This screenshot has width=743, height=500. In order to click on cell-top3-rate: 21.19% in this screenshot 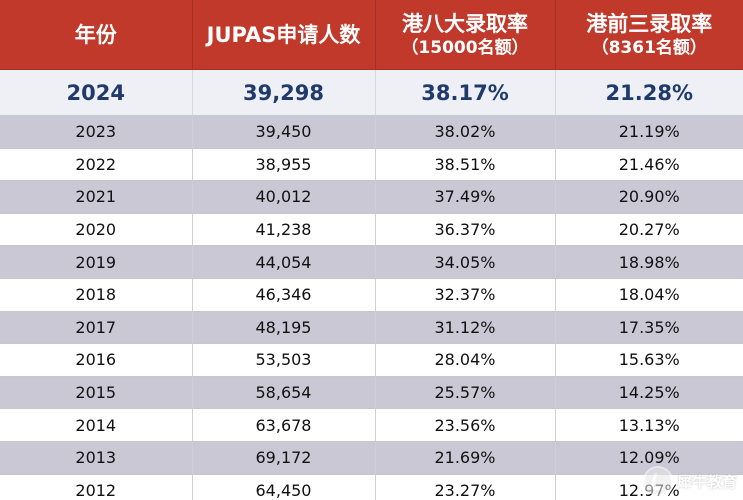, I will do `click(649, 132)`.